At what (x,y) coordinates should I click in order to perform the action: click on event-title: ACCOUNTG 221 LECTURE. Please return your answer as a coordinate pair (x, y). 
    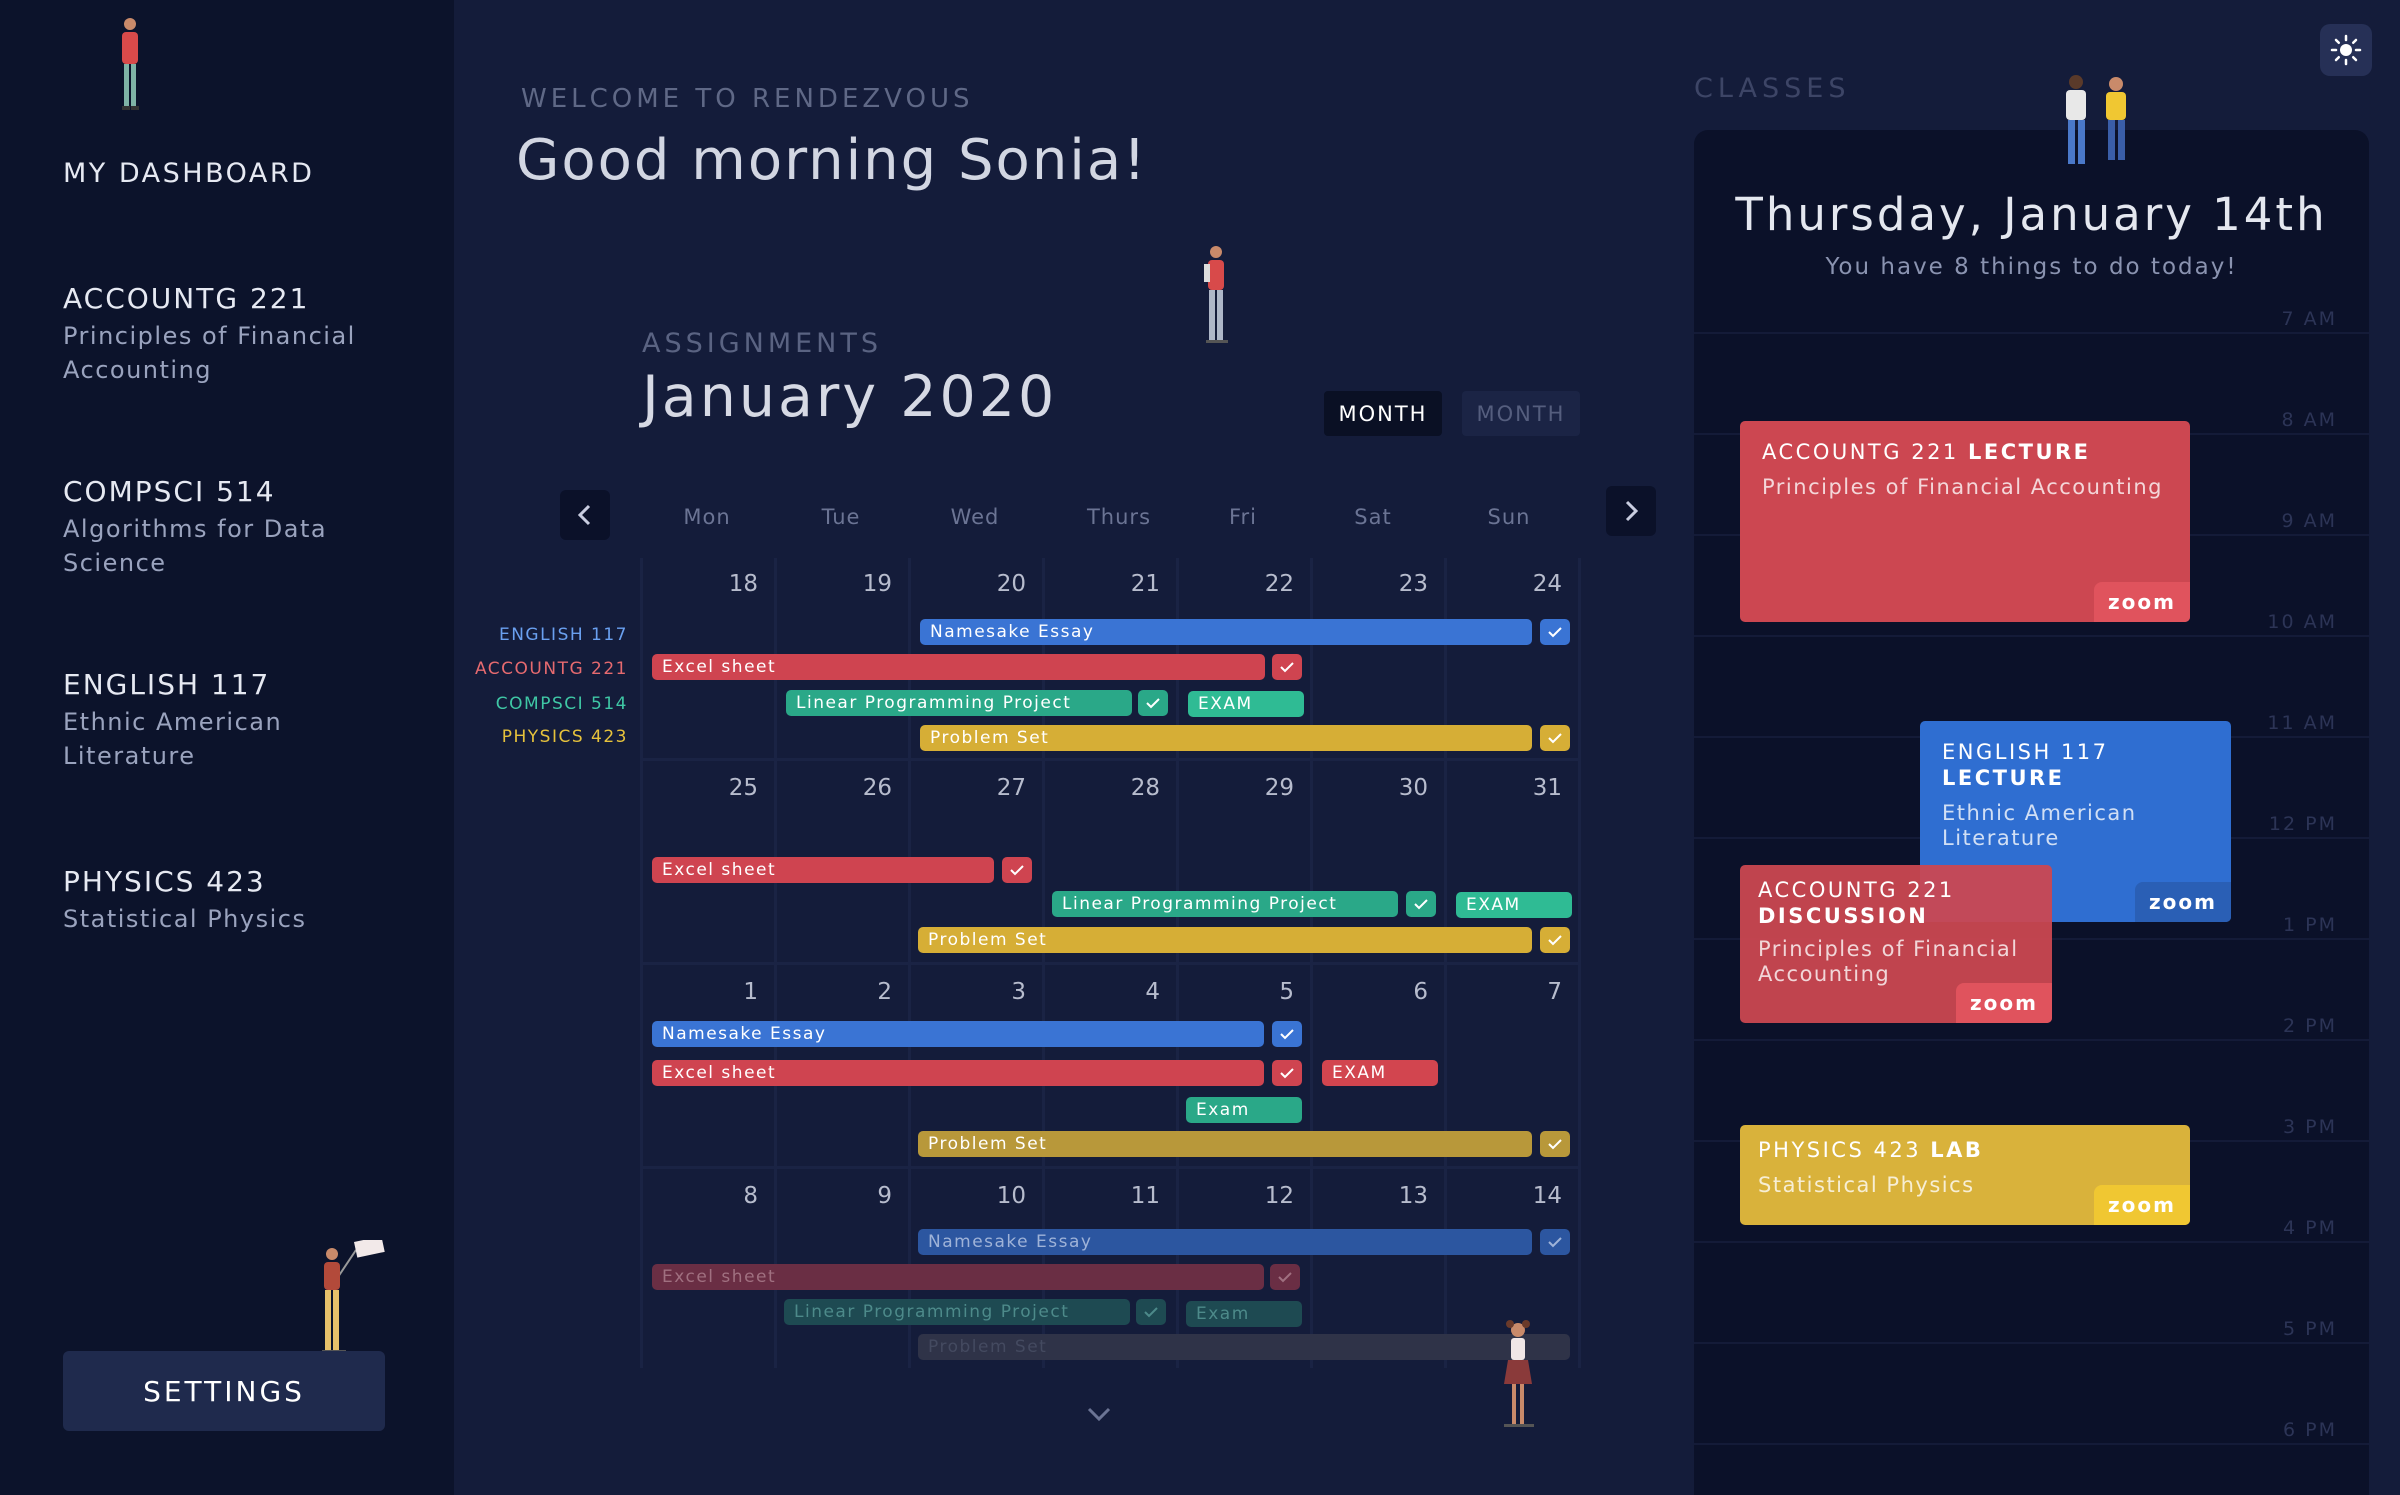
    Looking at the image, I should click on (1926, 452).